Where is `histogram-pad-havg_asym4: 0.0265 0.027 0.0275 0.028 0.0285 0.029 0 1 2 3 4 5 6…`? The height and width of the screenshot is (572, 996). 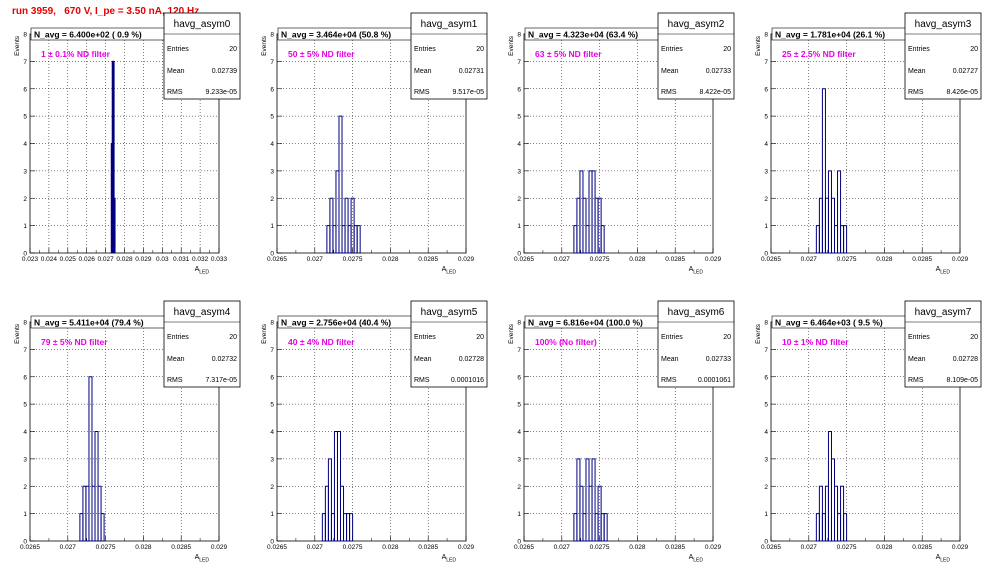 histogram-pad-havg_asym4: 0.0265 0.027 0.0275 0.028 0.0285 0.029 0 1 2 3 4 5 6… is located at coordinates (127, 432).